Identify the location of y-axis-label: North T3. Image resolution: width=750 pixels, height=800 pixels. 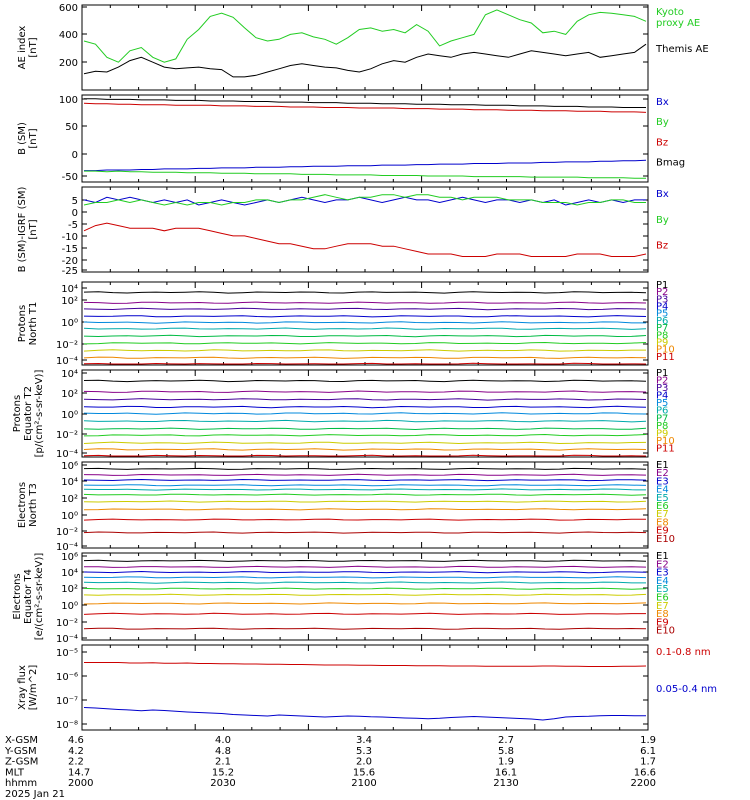
(33, 505).